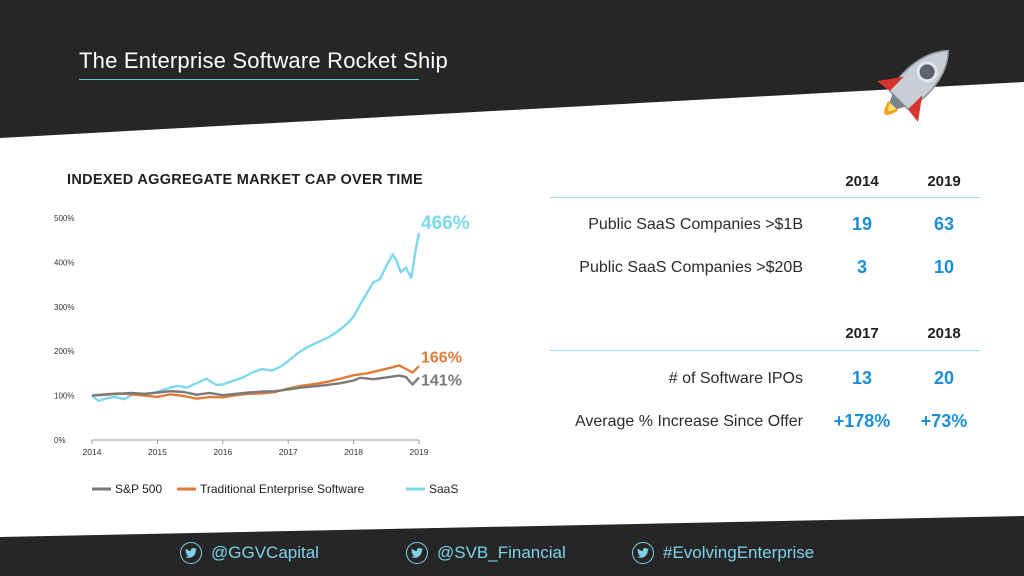  I want to click on stats2-row1-label: # of Software IPOs, so click(735, 378).